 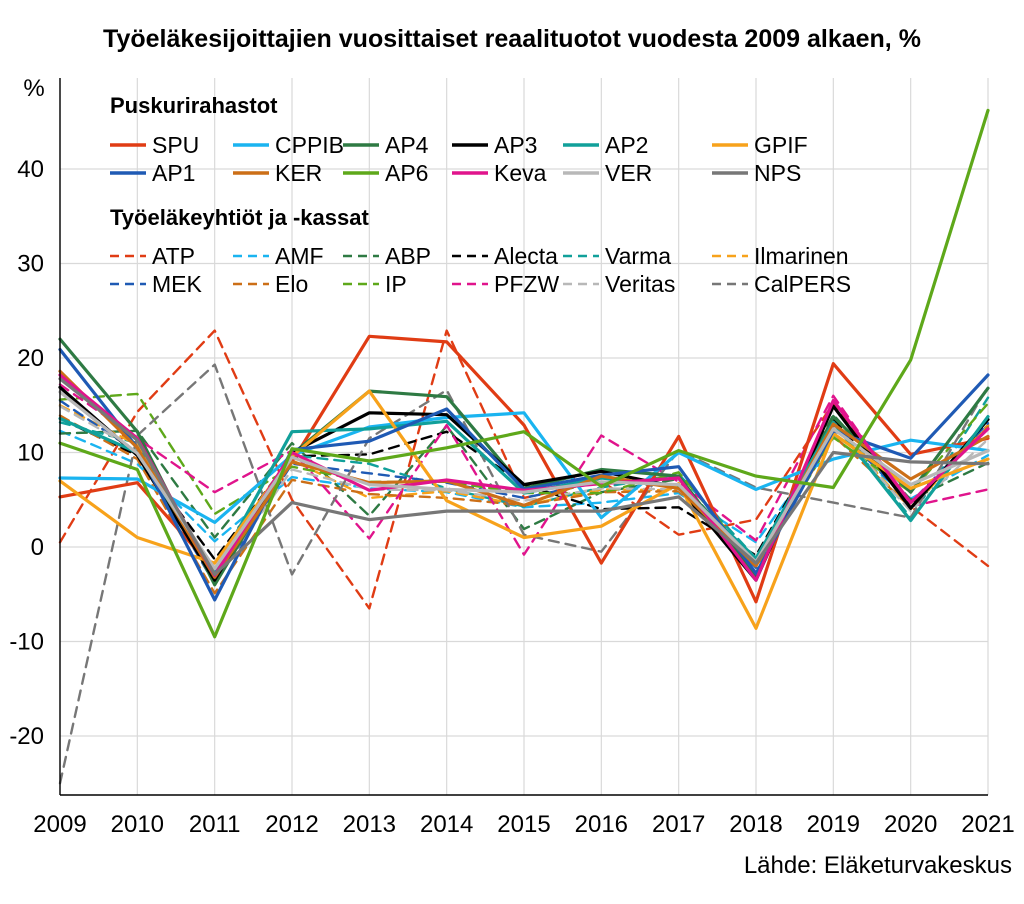 What do you see at coordinates (291, 824) in the screenshot?
I see `x-tick-label: 2012` at bounding box center [291, 824].